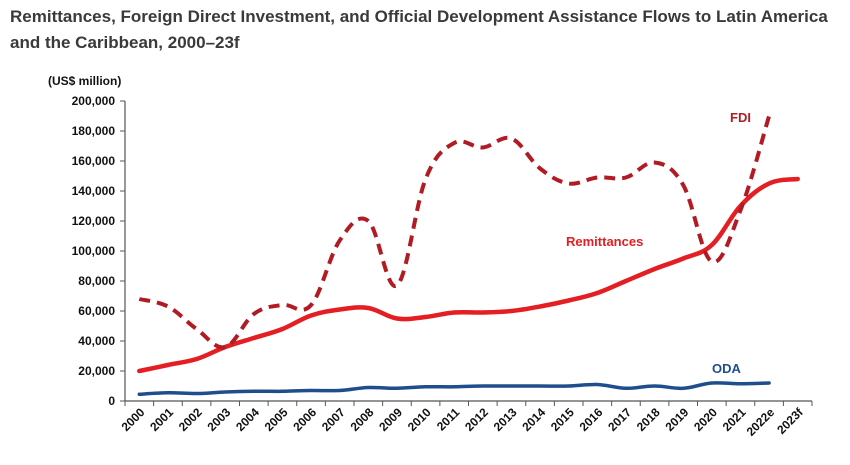 The height and width of the screenshot is (465, 850). Describe the element at coordinates (761, 422) in the screenshot. I see `x-tick-label: 2022e` at that location.